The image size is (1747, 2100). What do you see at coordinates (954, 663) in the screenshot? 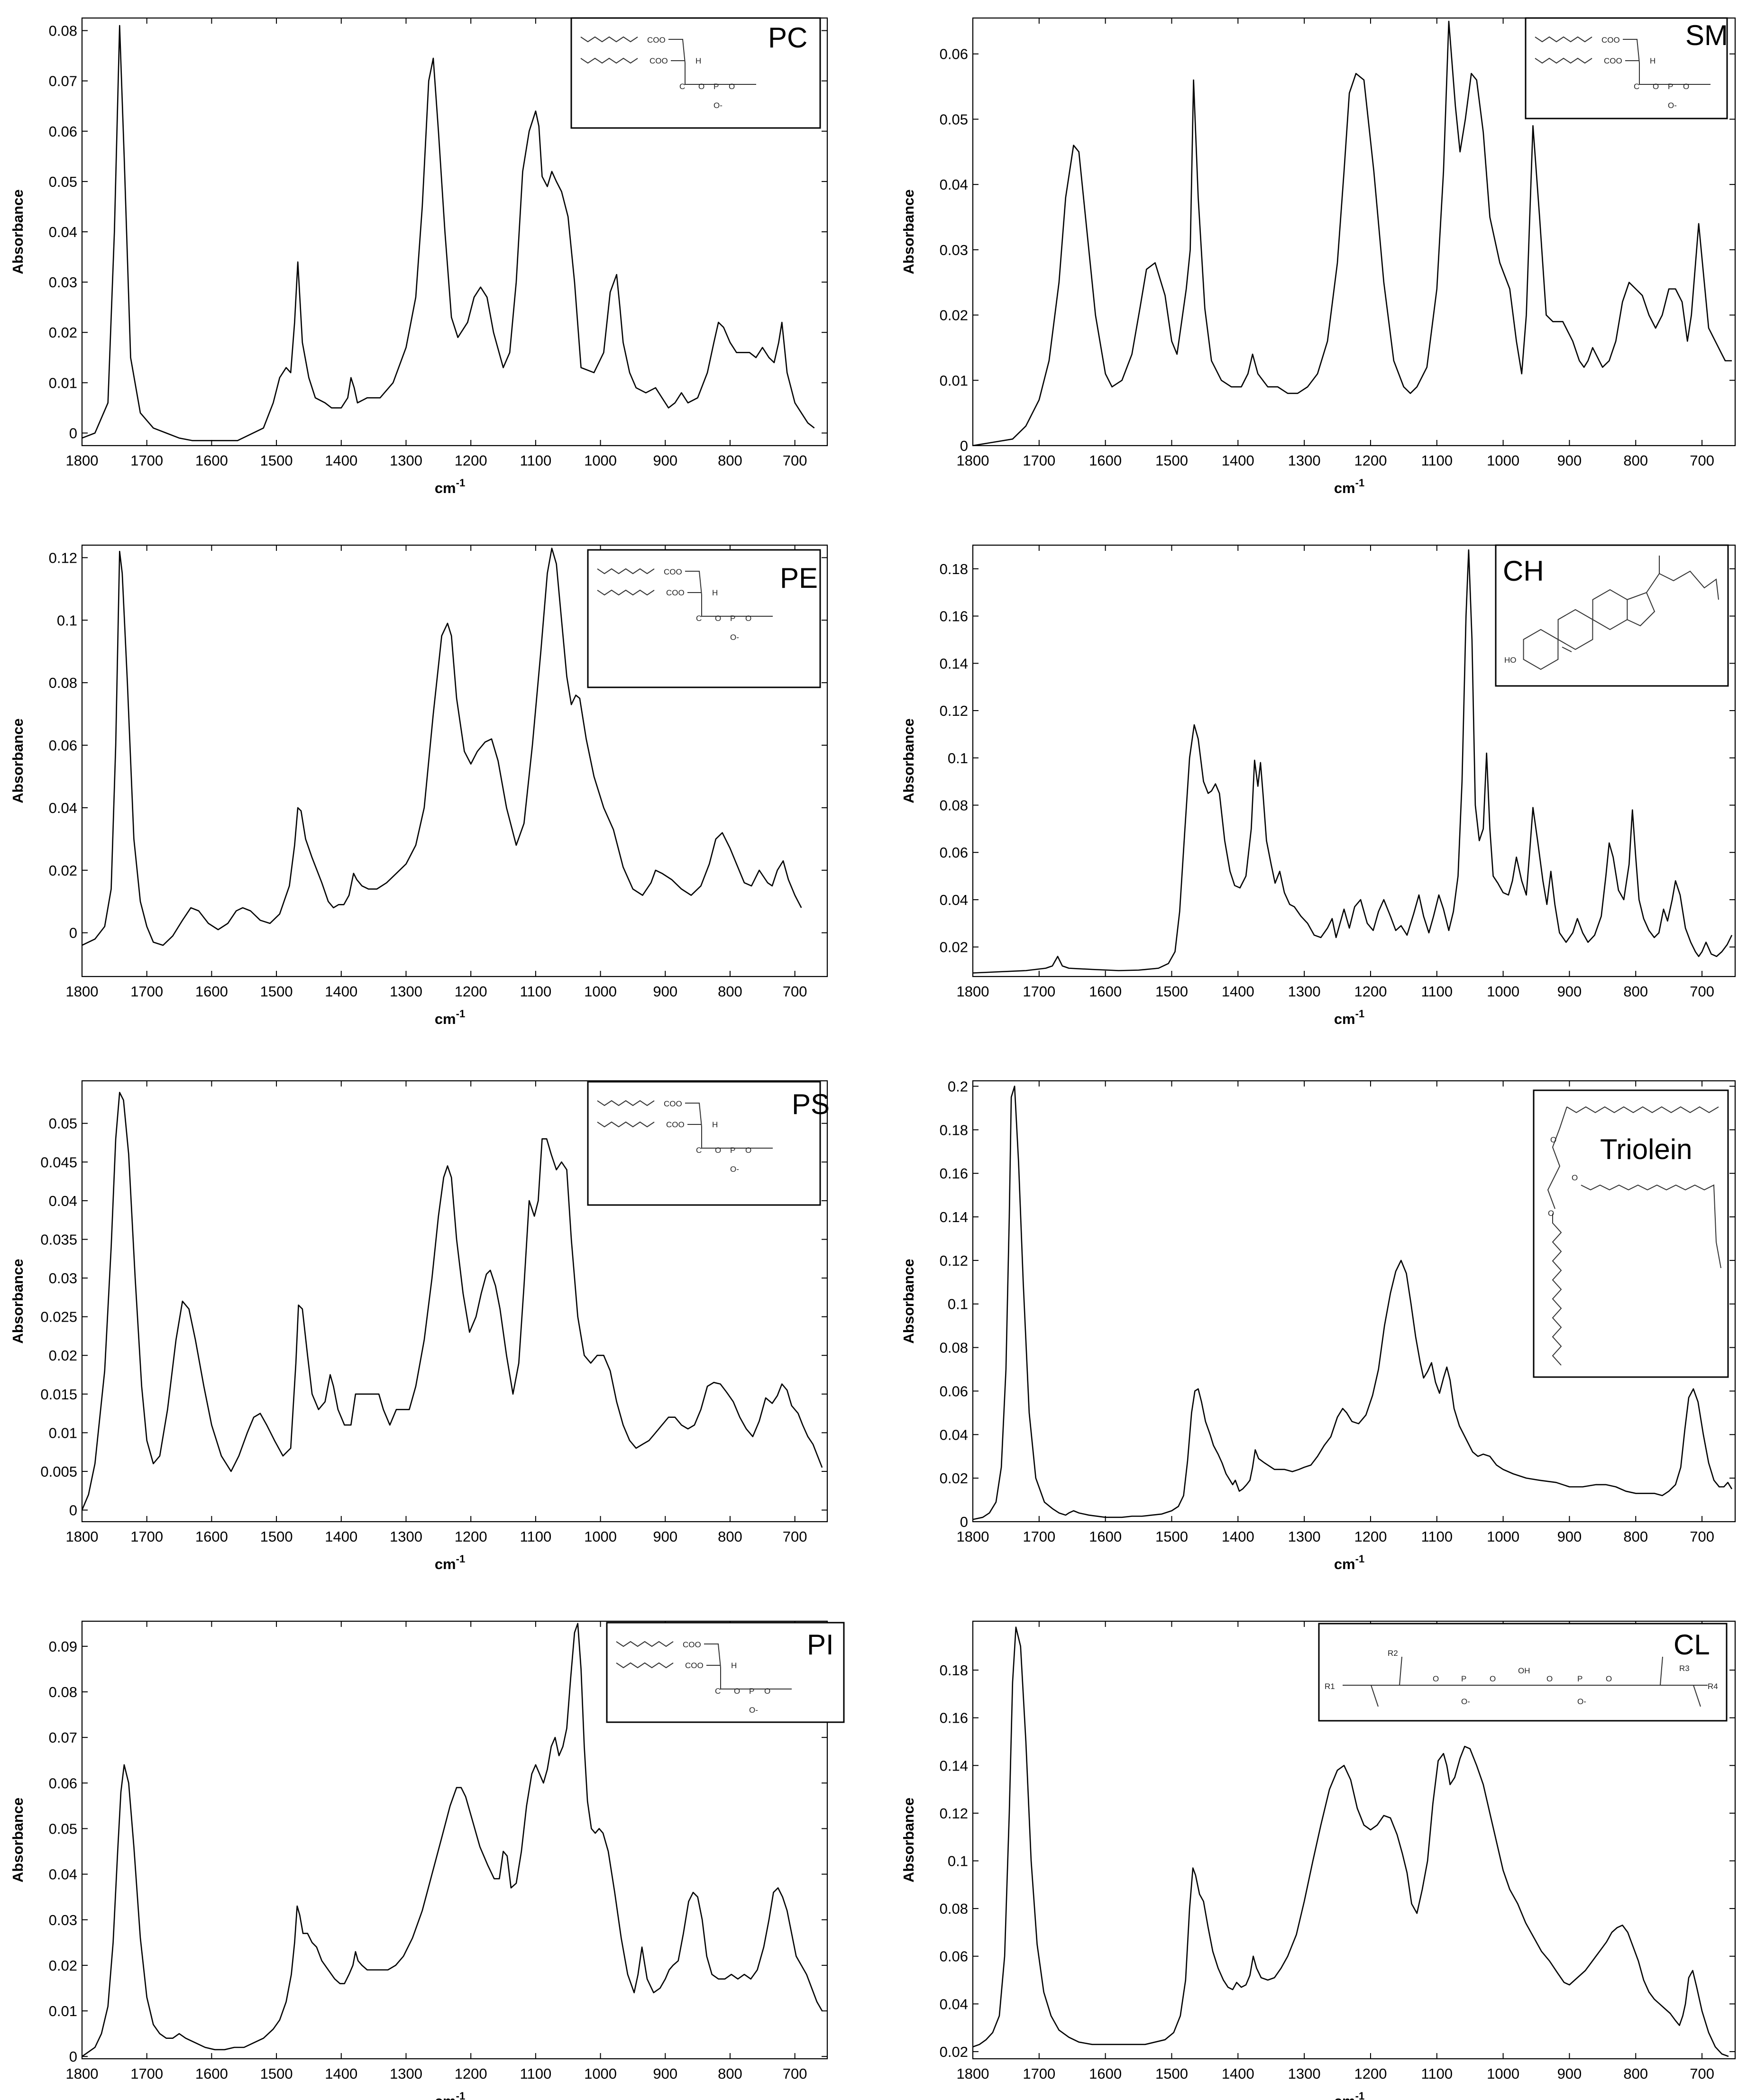
I see `y-tick-label: 0.14` at bounding box center [954, 663].